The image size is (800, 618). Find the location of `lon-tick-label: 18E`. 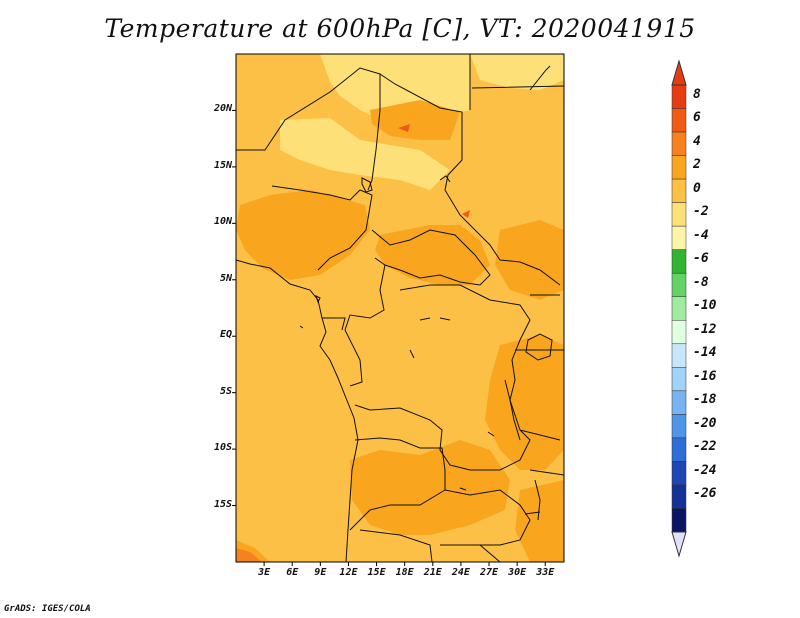

lon-tick-label: 18E is located at coordinates (404, 572).